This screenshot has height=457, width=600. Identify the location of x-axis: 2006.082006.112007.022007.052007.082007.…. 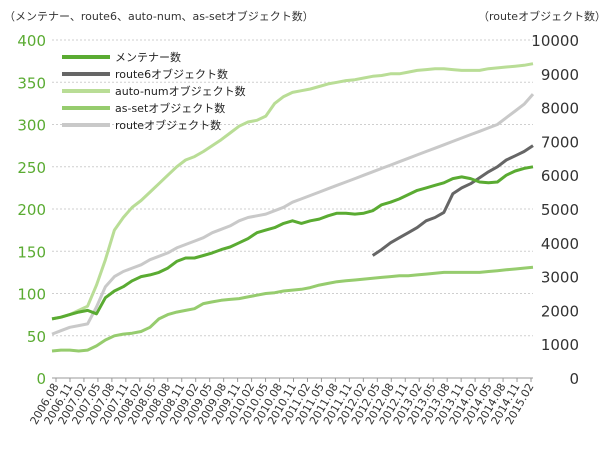
(282, 402).